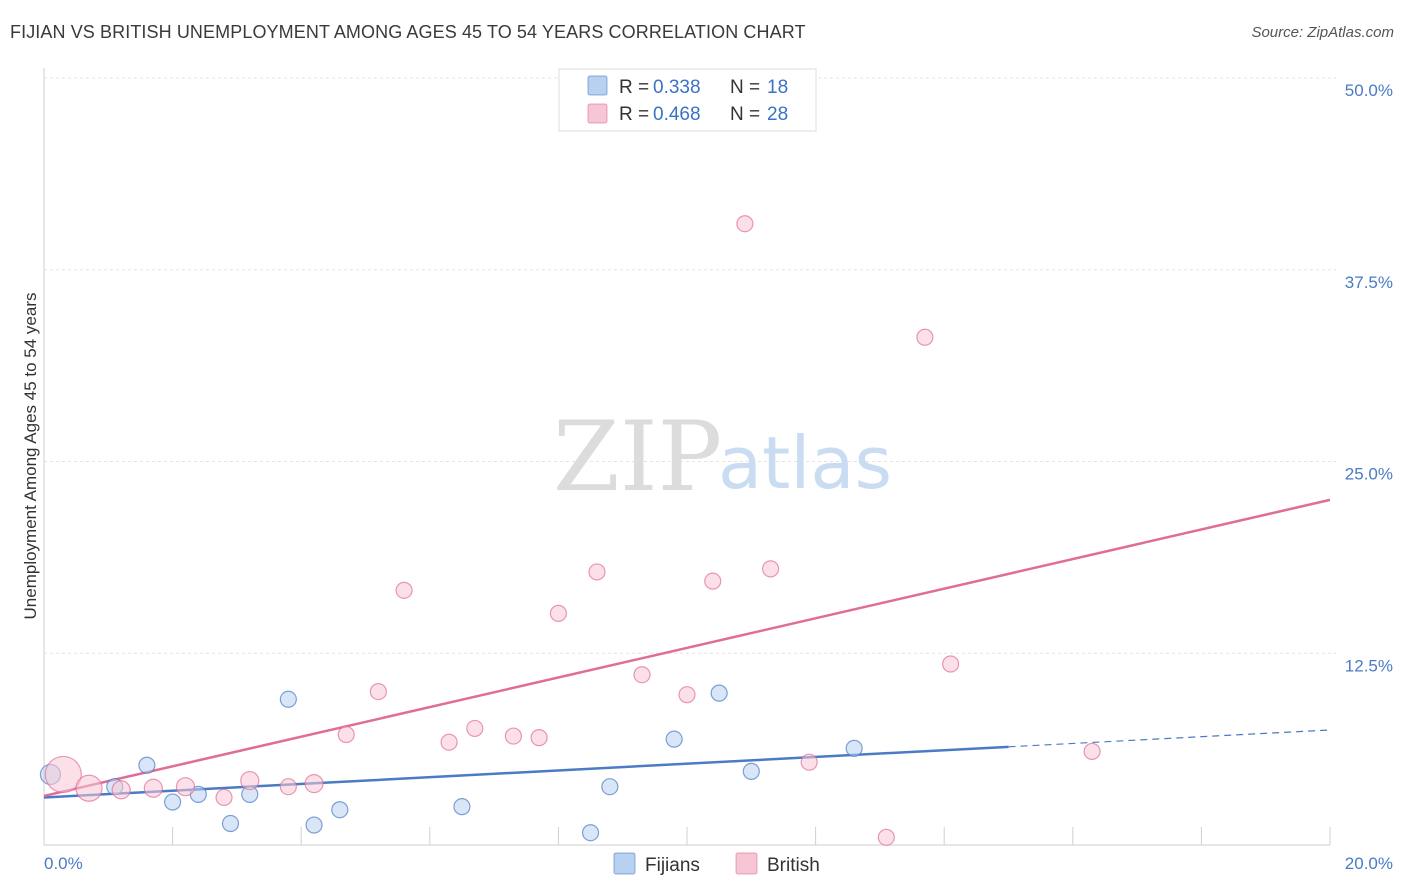 The image size is (1406, 892). I want to click on series-legend: Fijians British, so click(716, 864).